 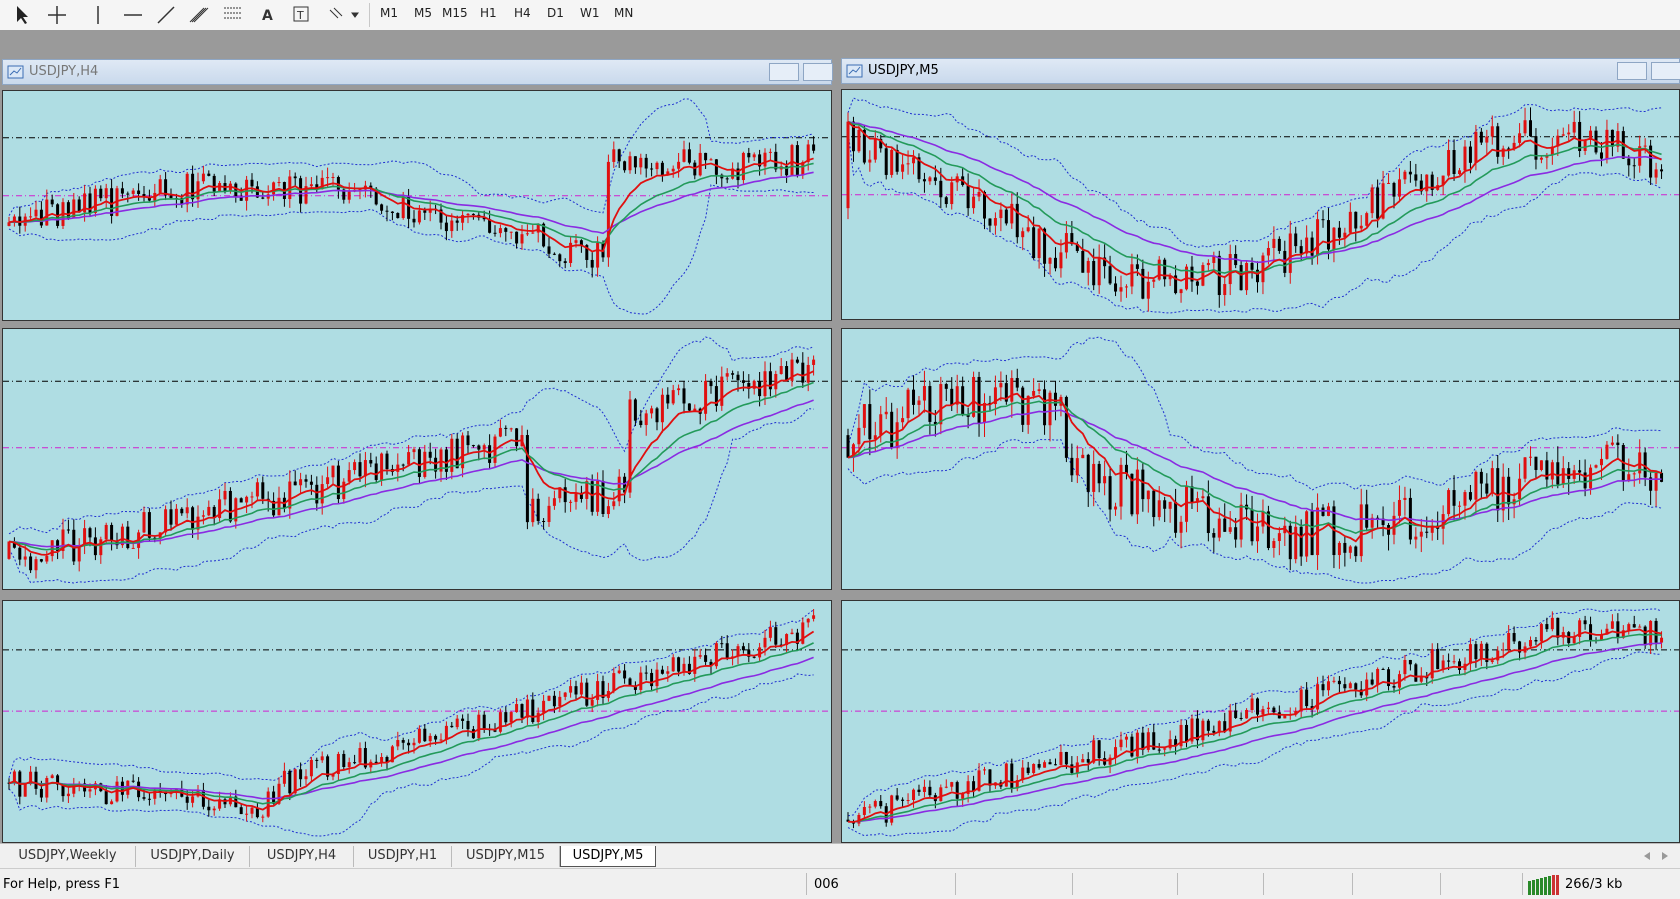 I want to click on moving-average-mid, so click(x=411, y=203).